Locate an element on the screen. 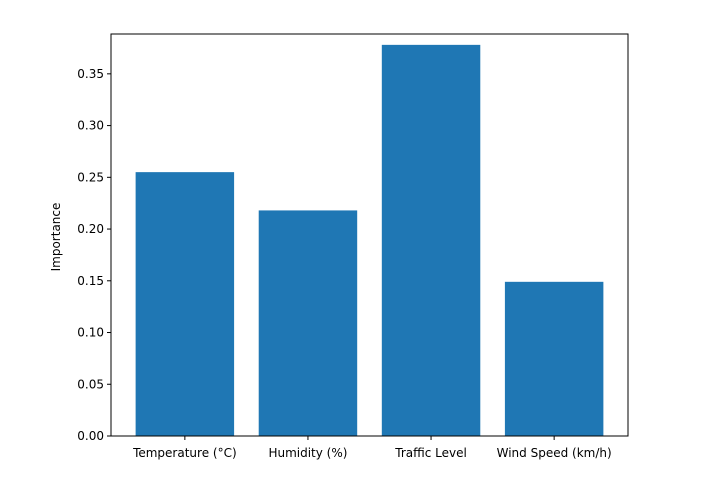  y-tick-label-0: 0.00 is located at coordinates (90, 436).